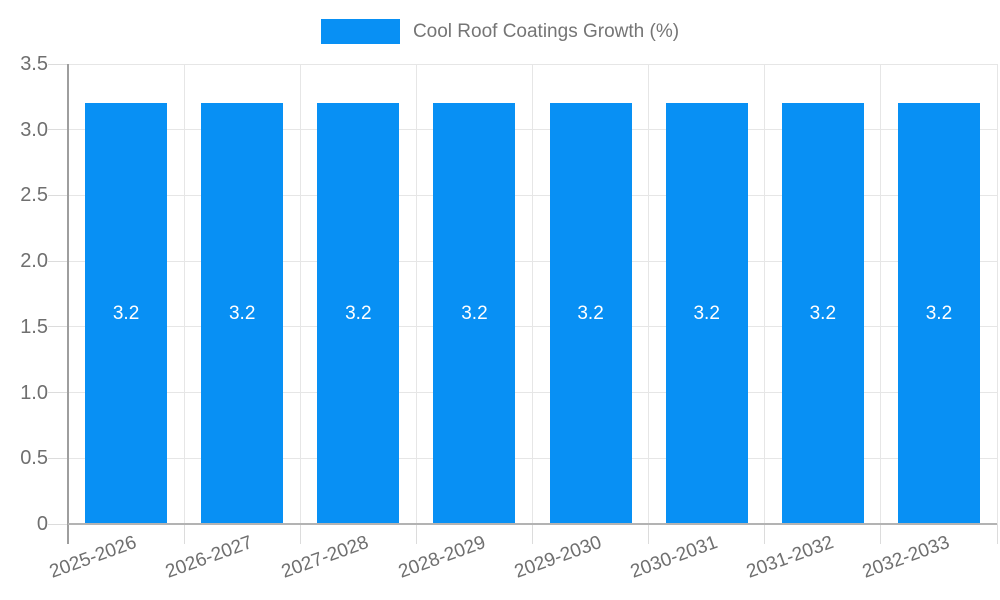 The width and height of the screenshot is (1000, 600). I want to click on y-tick-label: 0, so click(42, 524).